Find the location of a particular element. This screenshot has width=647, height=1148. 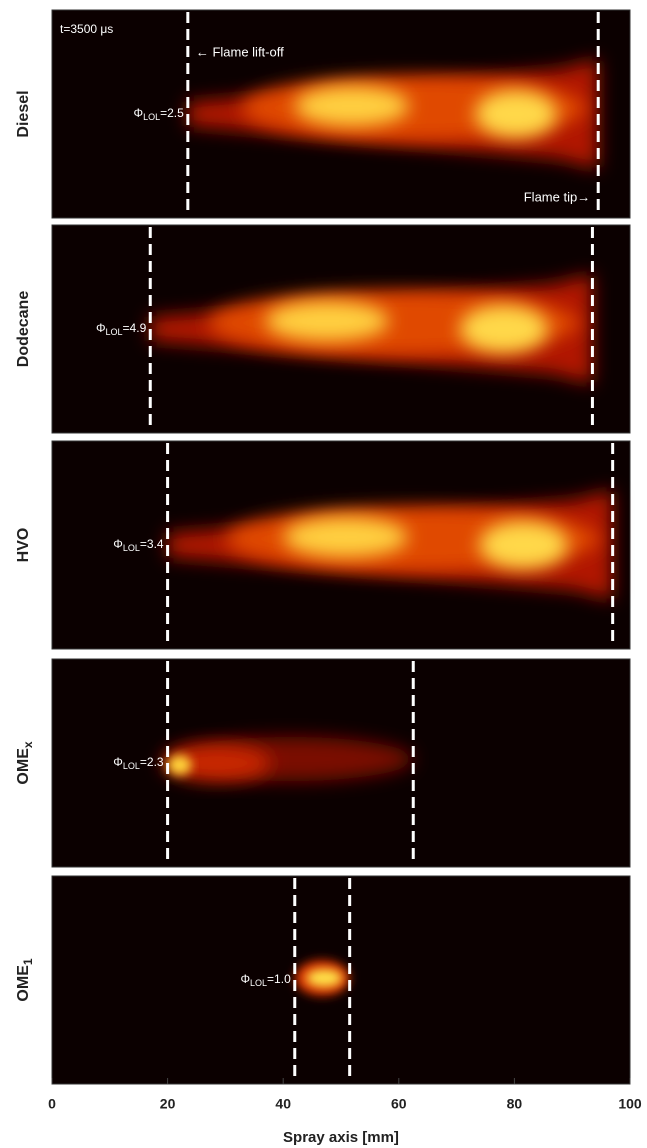

panel-name: OMEx is located at coordinates (25, 762).